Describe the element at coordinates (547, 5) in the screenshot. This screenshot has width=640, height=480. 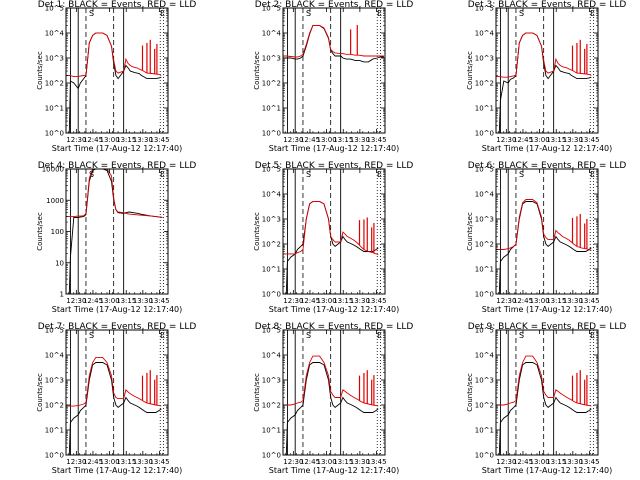
I see `panel-title: Det 3: BLACK = Events, RED = LLD` at that location.